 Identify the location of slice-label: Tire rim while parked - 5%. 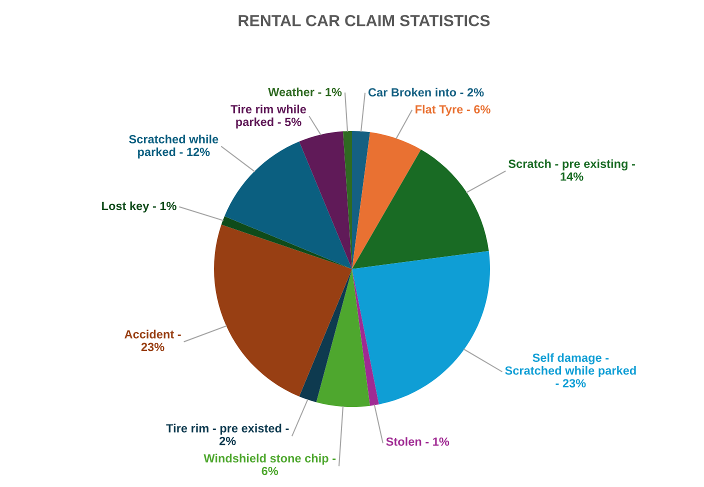
(268, 116).